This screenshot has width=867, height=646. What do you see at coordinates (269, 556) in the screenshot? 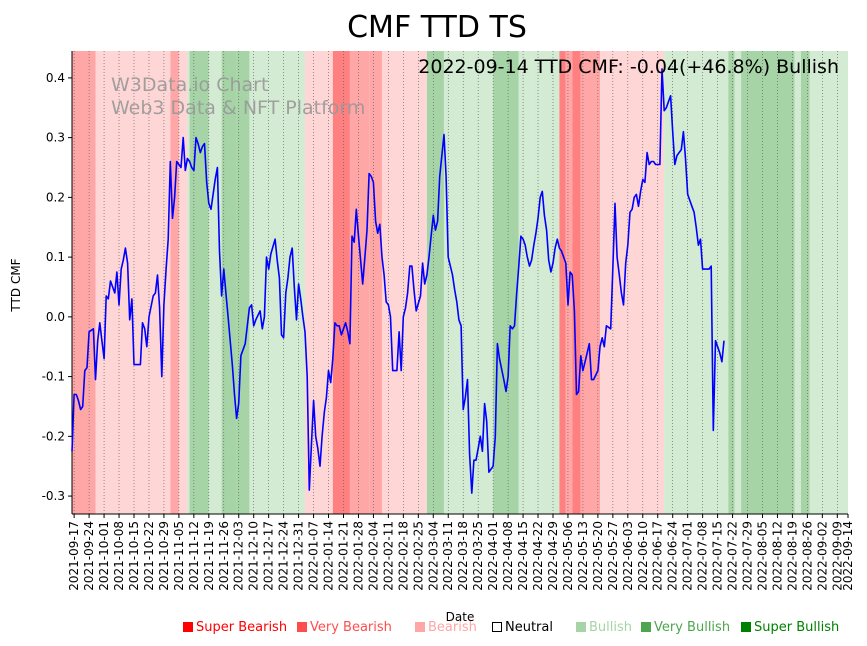
I see `x-tick-label: 2021-12-17` at bounding box center [269, 556].